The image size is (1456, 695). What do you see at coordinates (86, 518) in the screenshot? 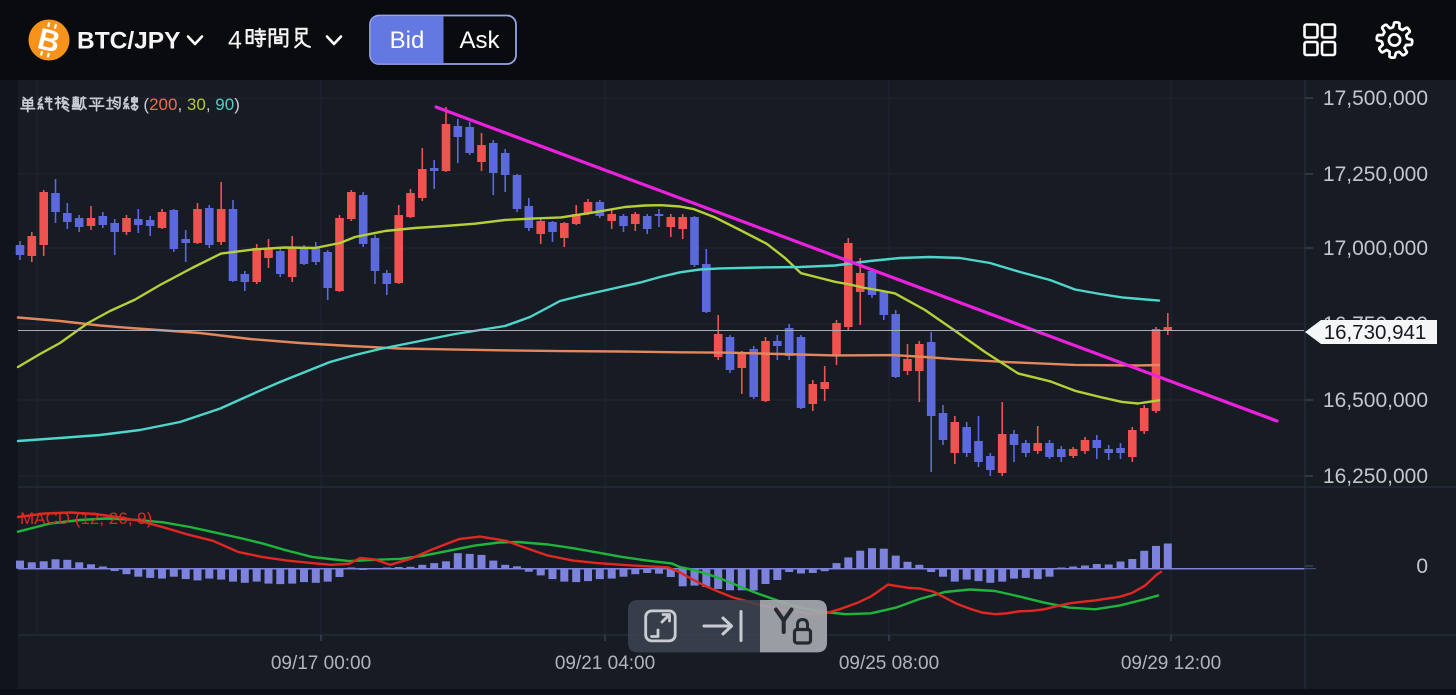
I see `svg-text: MACD (12, 26, 9)` at bounding box center [86, 518].